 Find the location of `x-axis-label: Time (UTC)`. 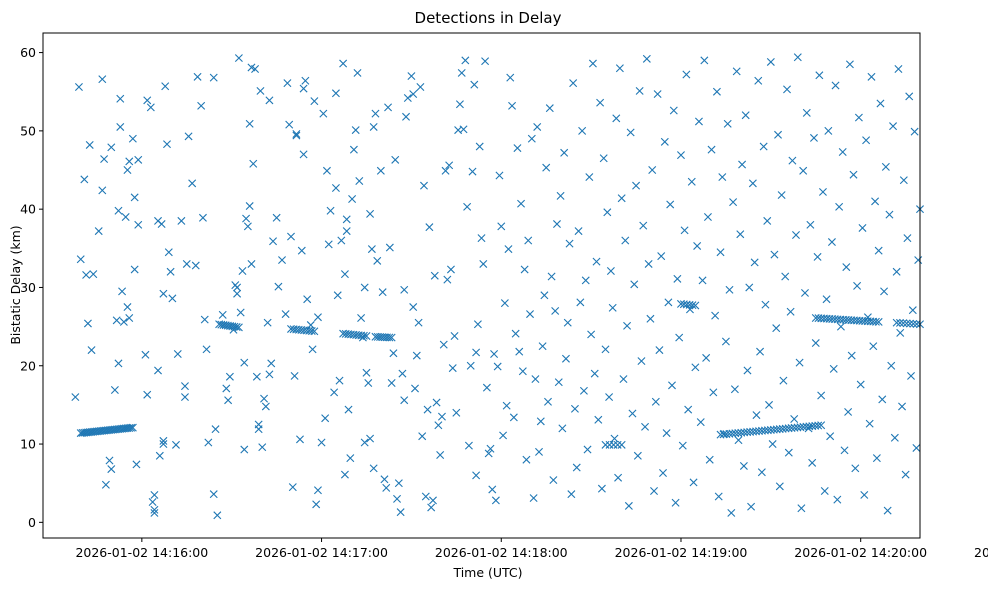

x-axis-label: Time (UTC) is located at coordinates (487, 572).